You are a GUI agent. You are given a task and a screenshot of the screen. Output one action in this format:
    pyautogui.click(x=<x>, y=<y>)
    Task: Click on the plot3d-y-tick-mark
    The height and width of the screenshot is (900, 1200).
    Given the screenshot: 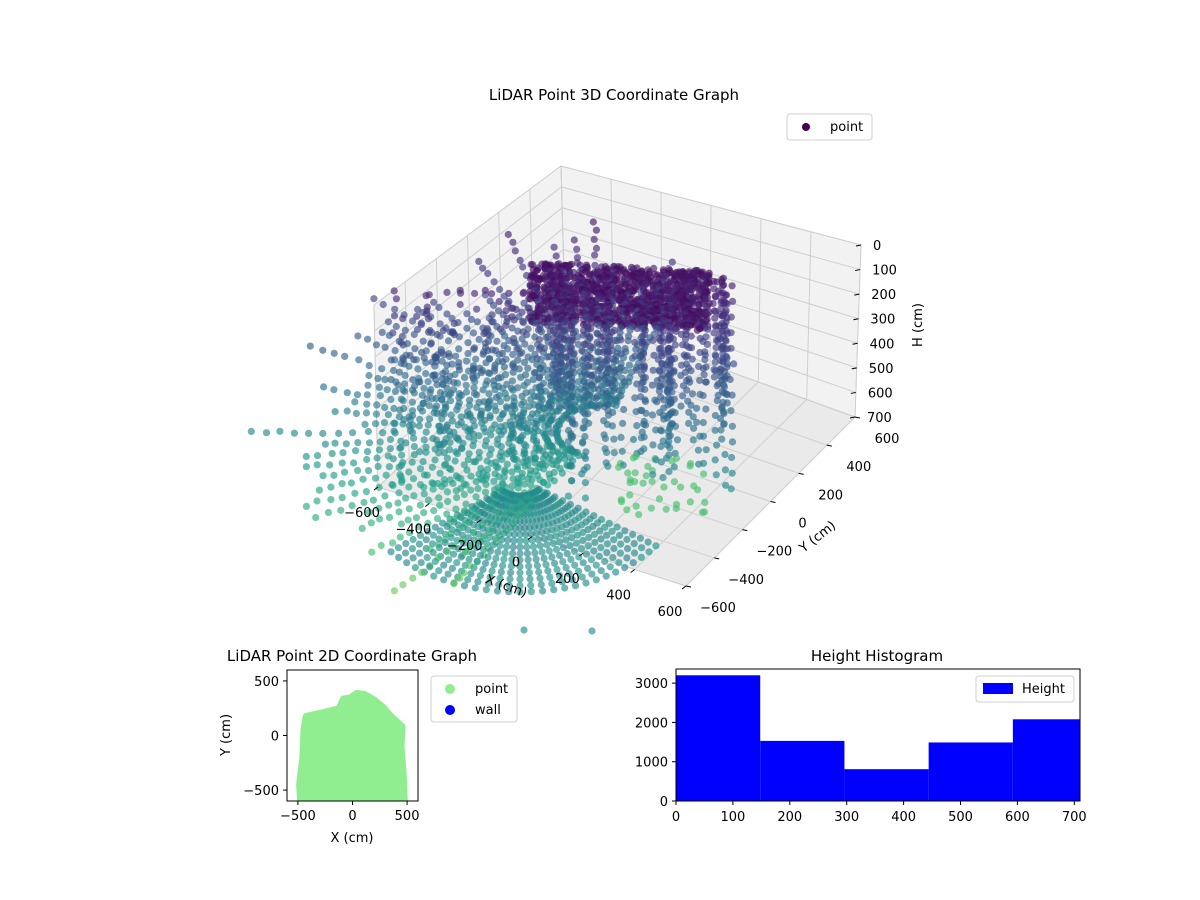 What is the action you would take?
    pyautogui.click(x=801, y=473)
    